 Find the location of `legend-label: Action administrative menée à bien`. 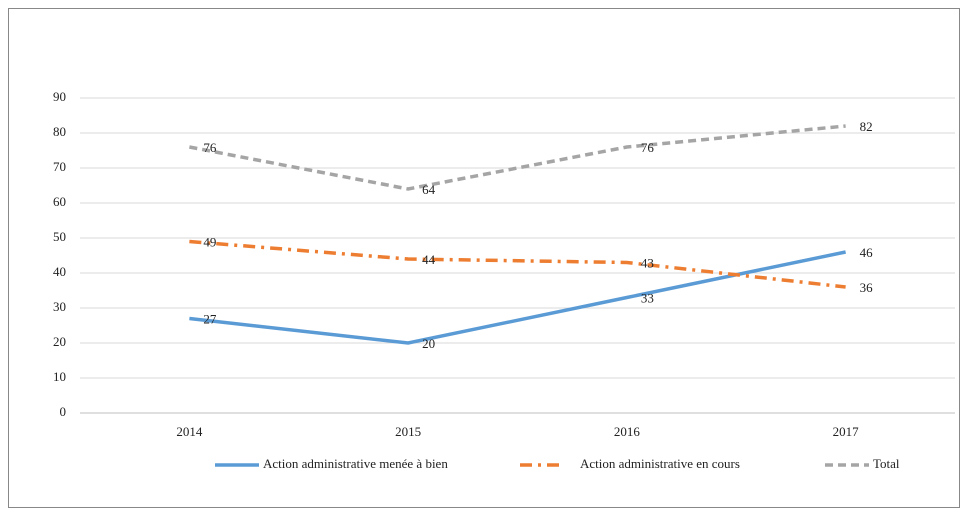

legend-label: Action administrative menée à bien is located at coordinates (355, 463).